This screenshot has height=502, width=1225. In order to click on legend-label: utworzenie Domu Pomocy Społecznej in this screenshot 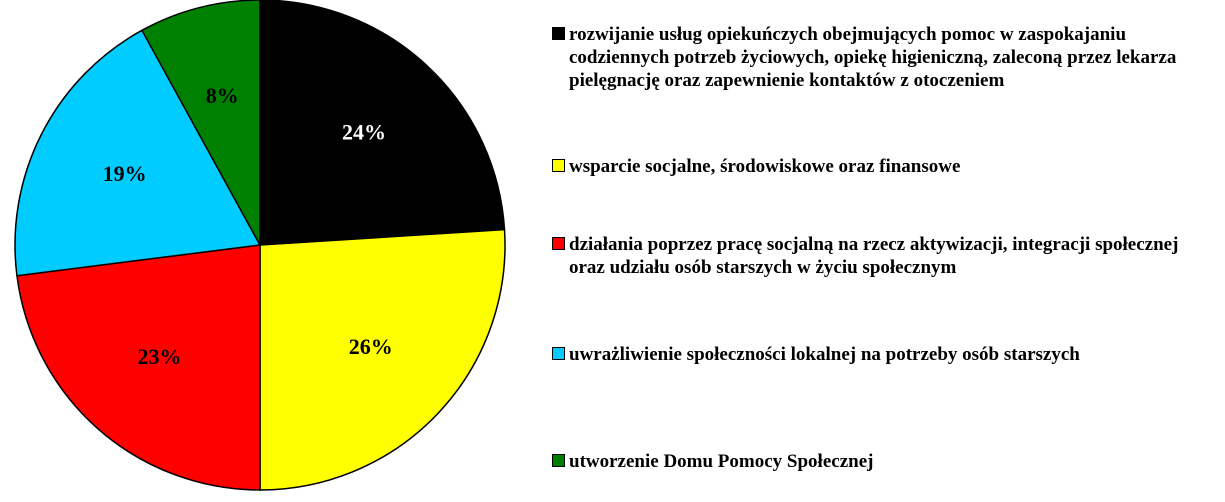, I will do `click(721, 461)`.